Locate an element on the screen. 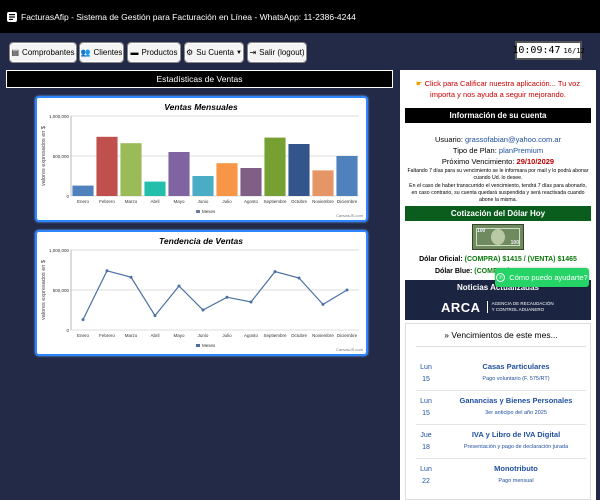 This screenshot has height=500, width=600. x-tick-label: Diciembre is located at coordinates (347, 335).